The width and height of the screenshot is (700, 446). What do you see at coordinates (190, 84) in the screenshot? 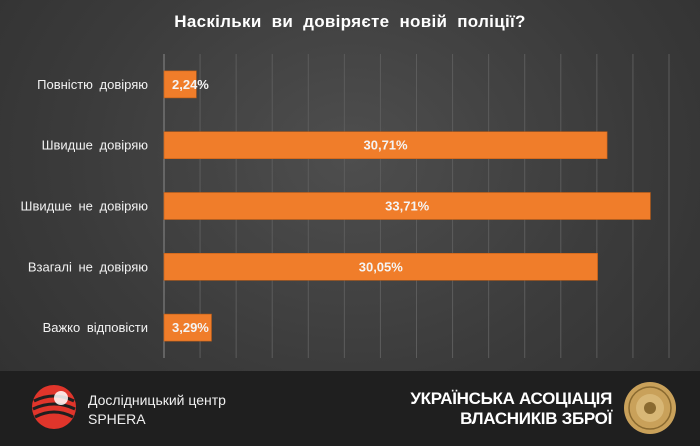
I see `data-label: 2,24%` at bounding box center [190, 84].